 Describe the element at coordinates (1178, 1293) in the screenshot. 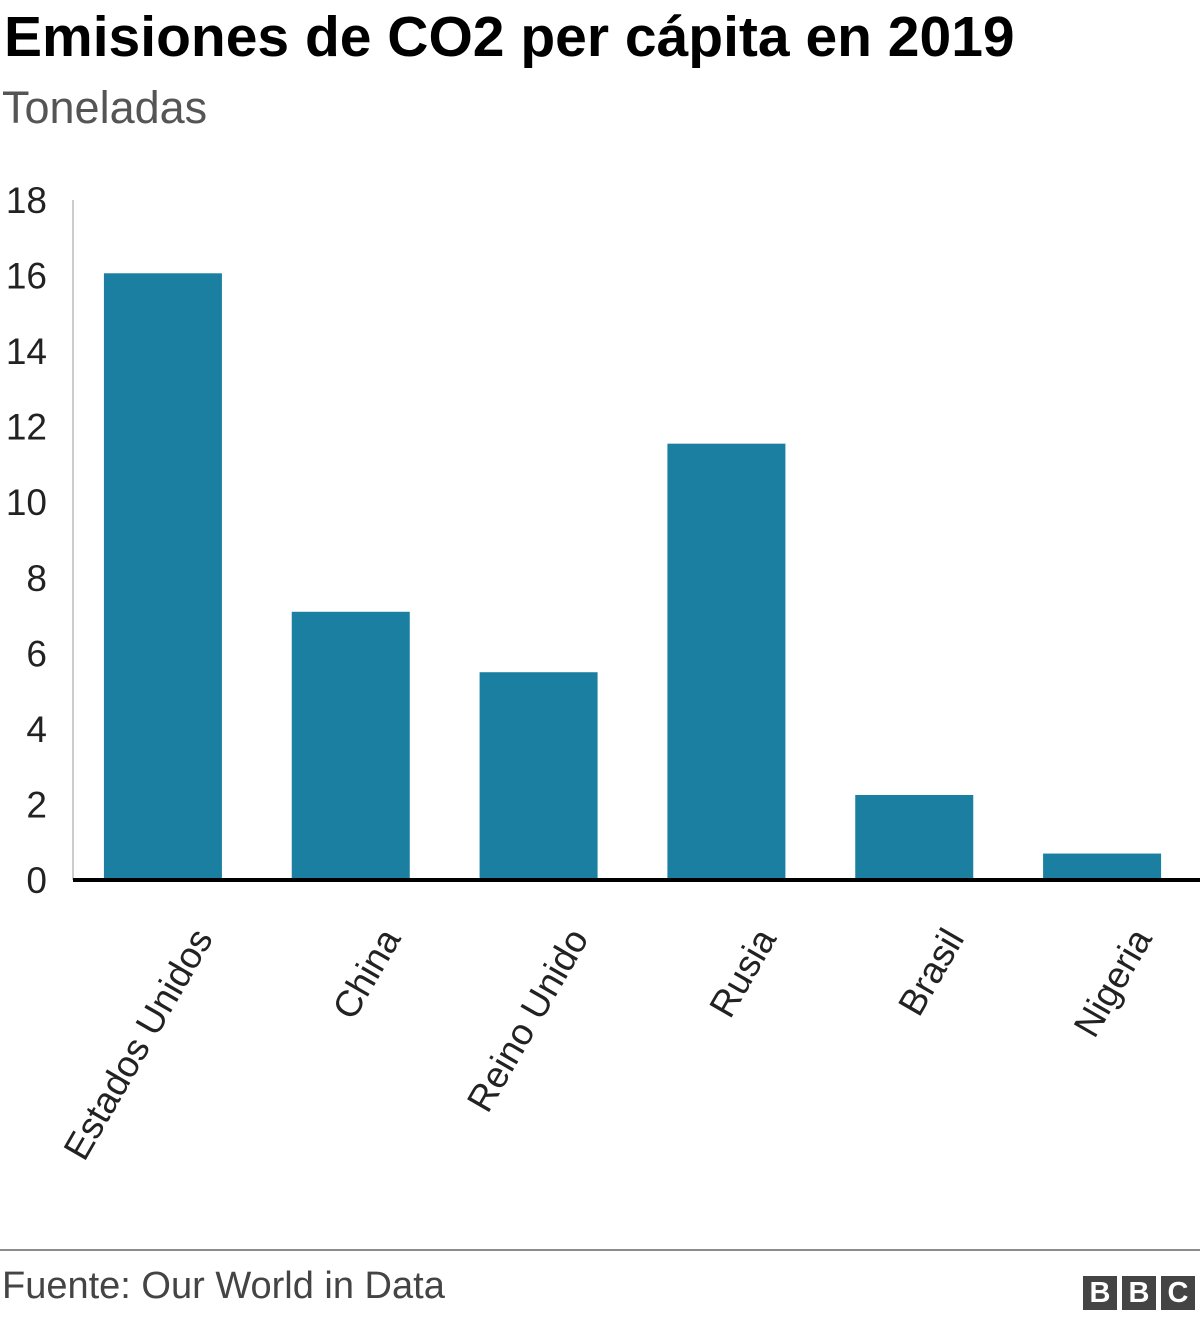

I see `bbc-logo-letter: C` at that location.